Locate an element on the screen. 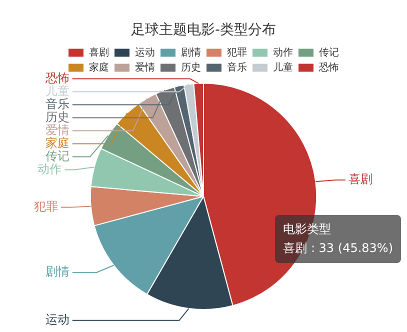 Image resolution: width=407 pixels, height=332 pixels. legend-label: 音乐 is located at coordinates (237, 68).